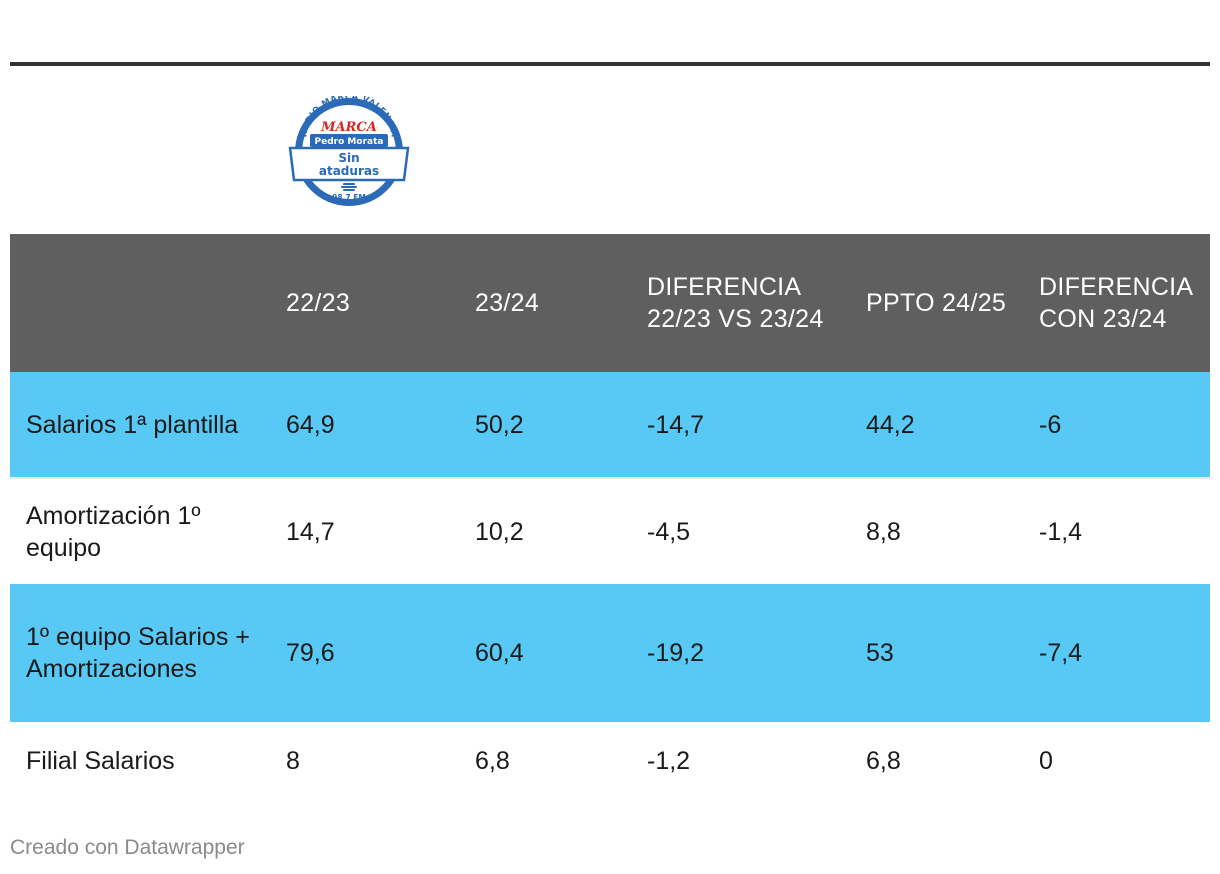  Describe the element at coordinates (364, 530) in the screenshot. I see `table-cell: 14,7` at that location.